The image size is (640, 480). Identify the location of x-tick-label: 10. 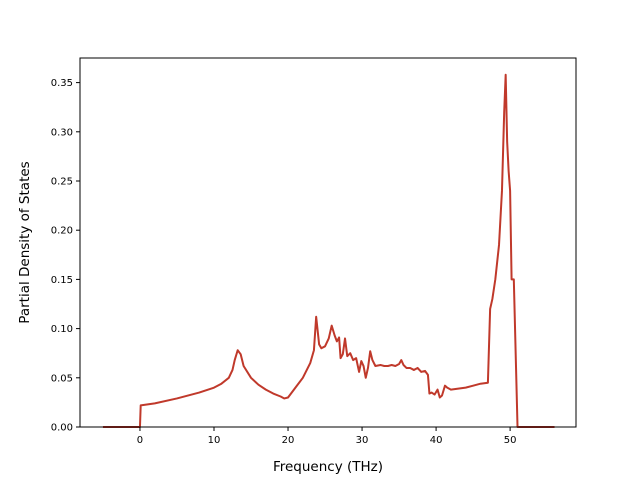
(214, 440).